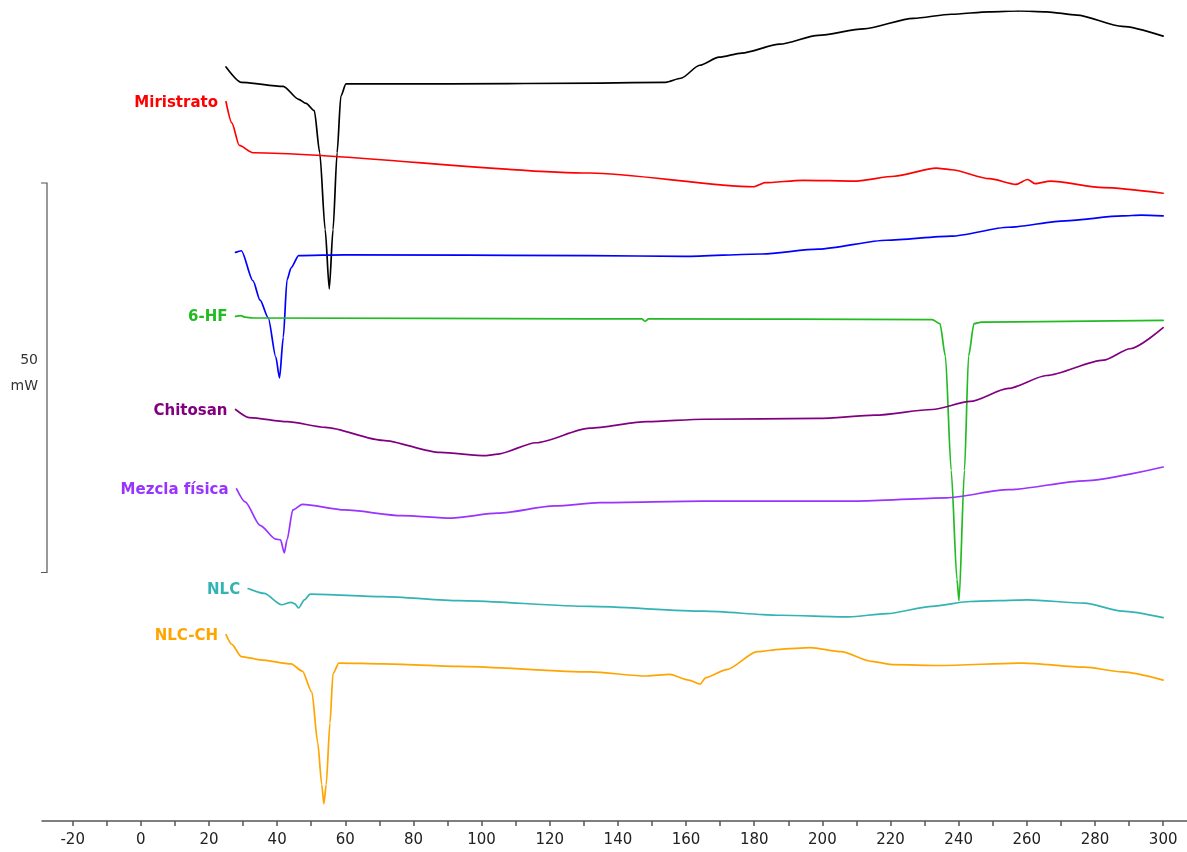  What do you see at coordinates (190, 409) in the screenshot?
I see `series-label: Chitosan` at bounding box center [190, 409].